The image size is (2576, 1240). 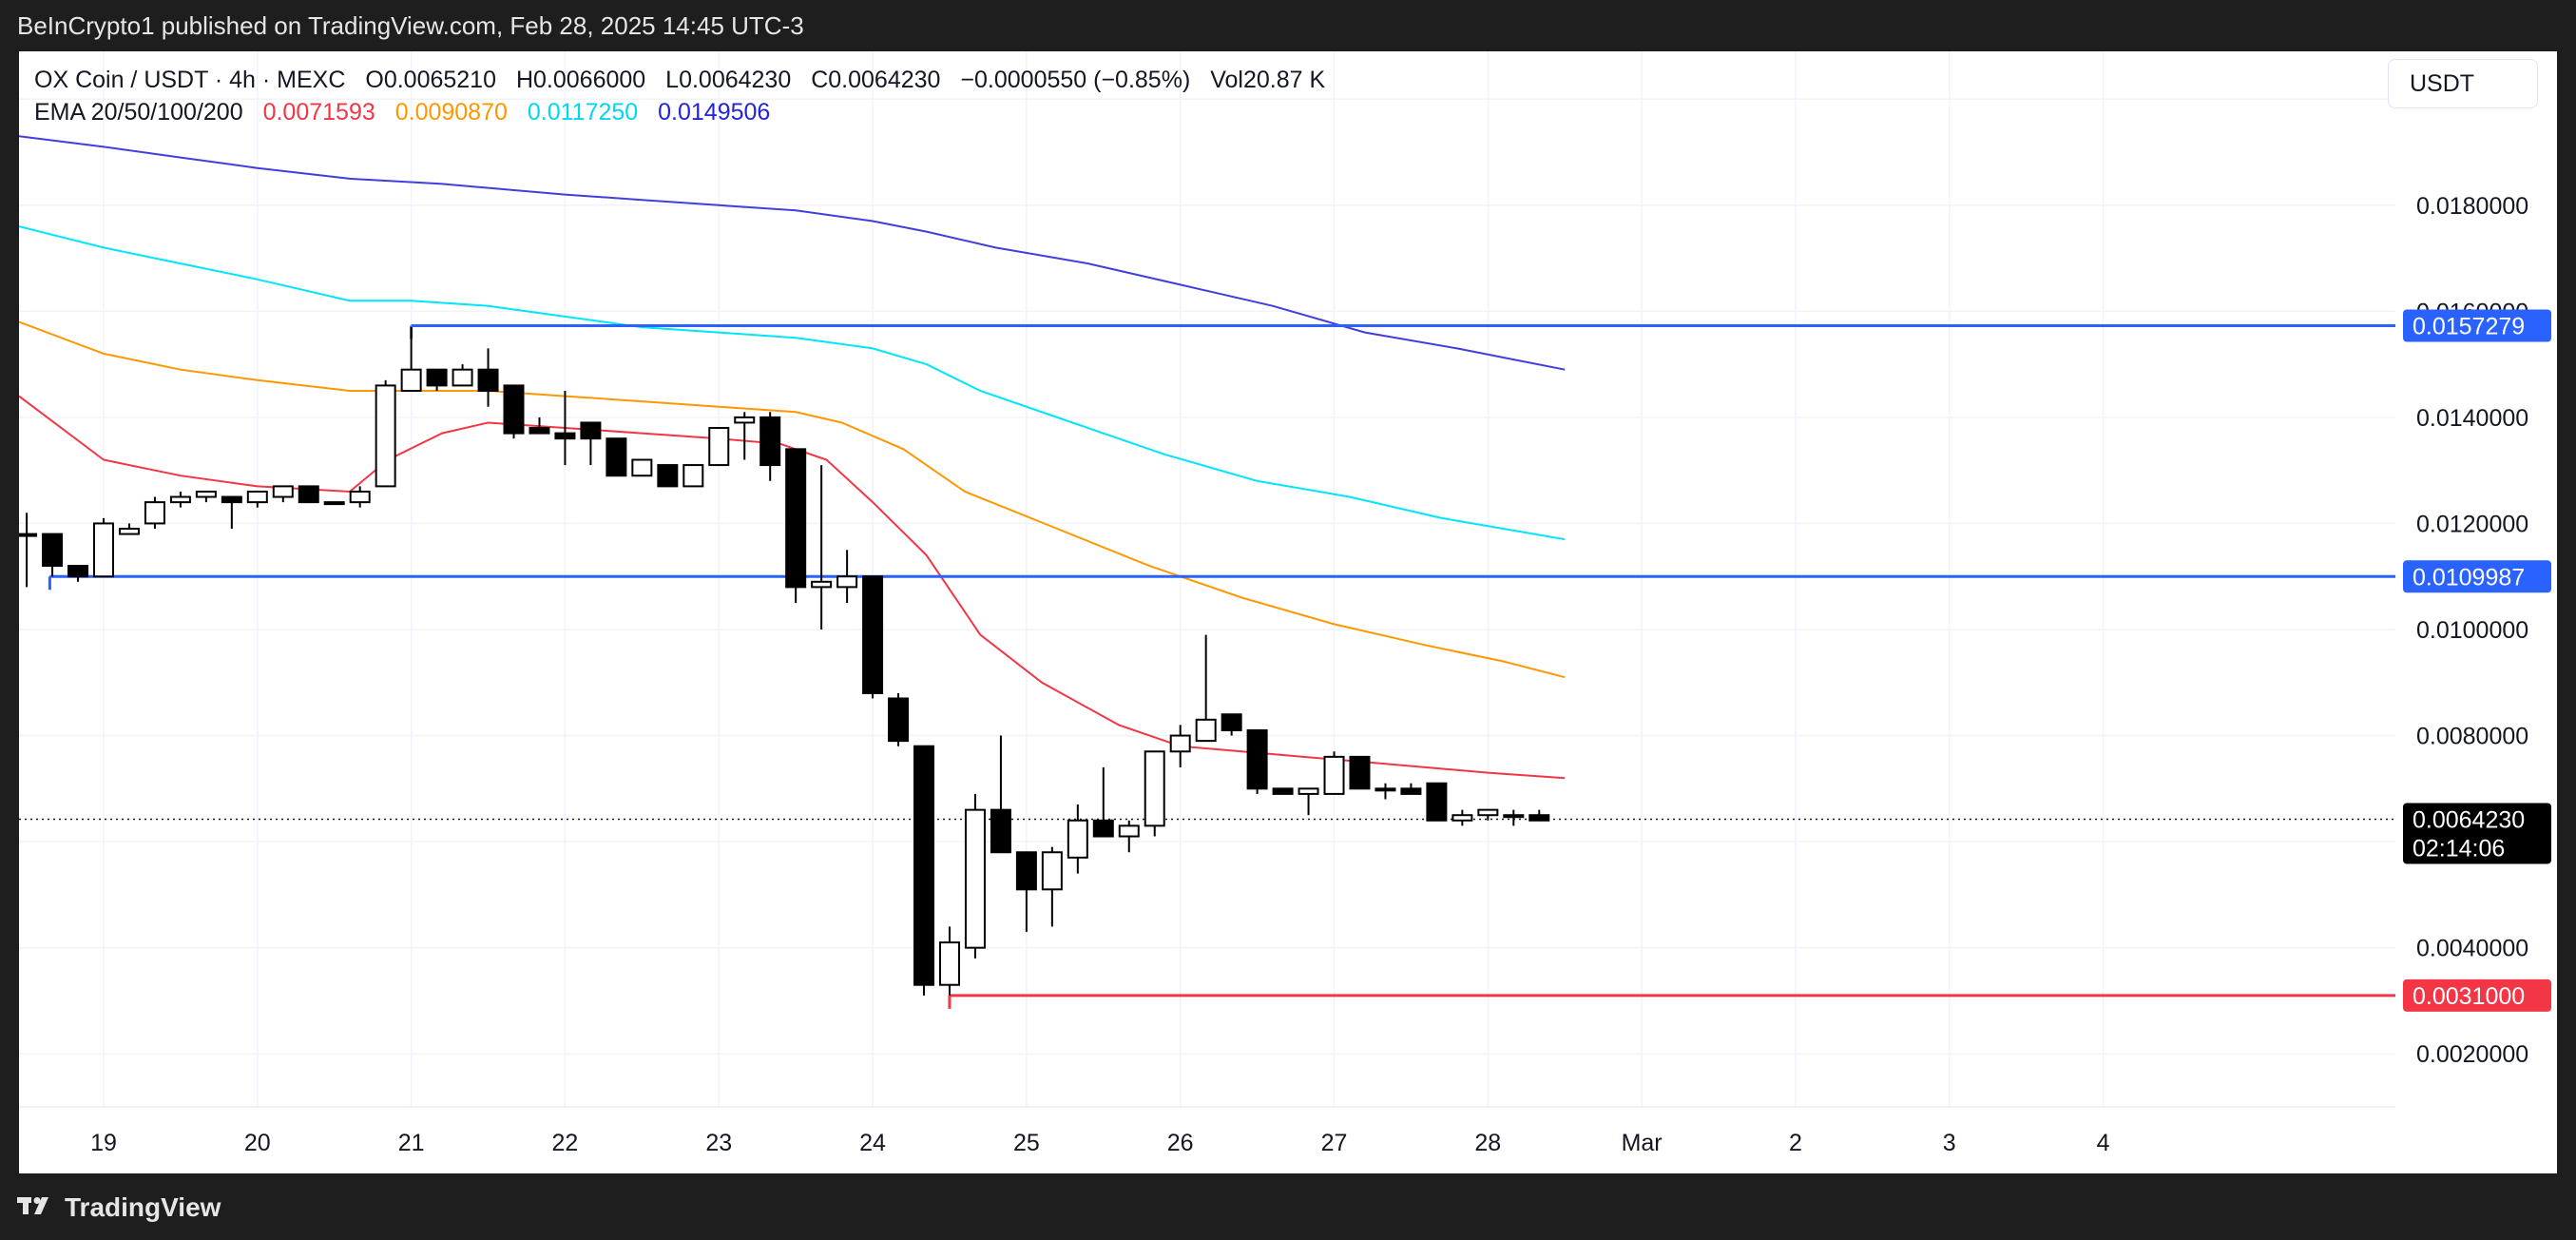 I want to click on y-tick-label: 0.0040000, so click(x=2472, y=949).